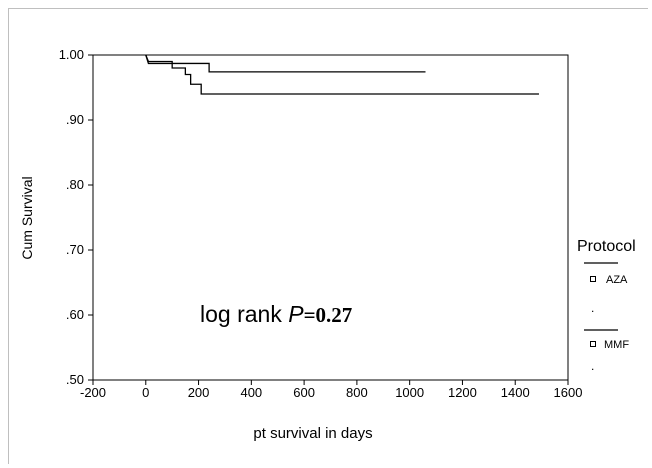 This screenshot has height=468, width=652. I want to click on y-axis-label: Cum Survival, so click(27, 217).